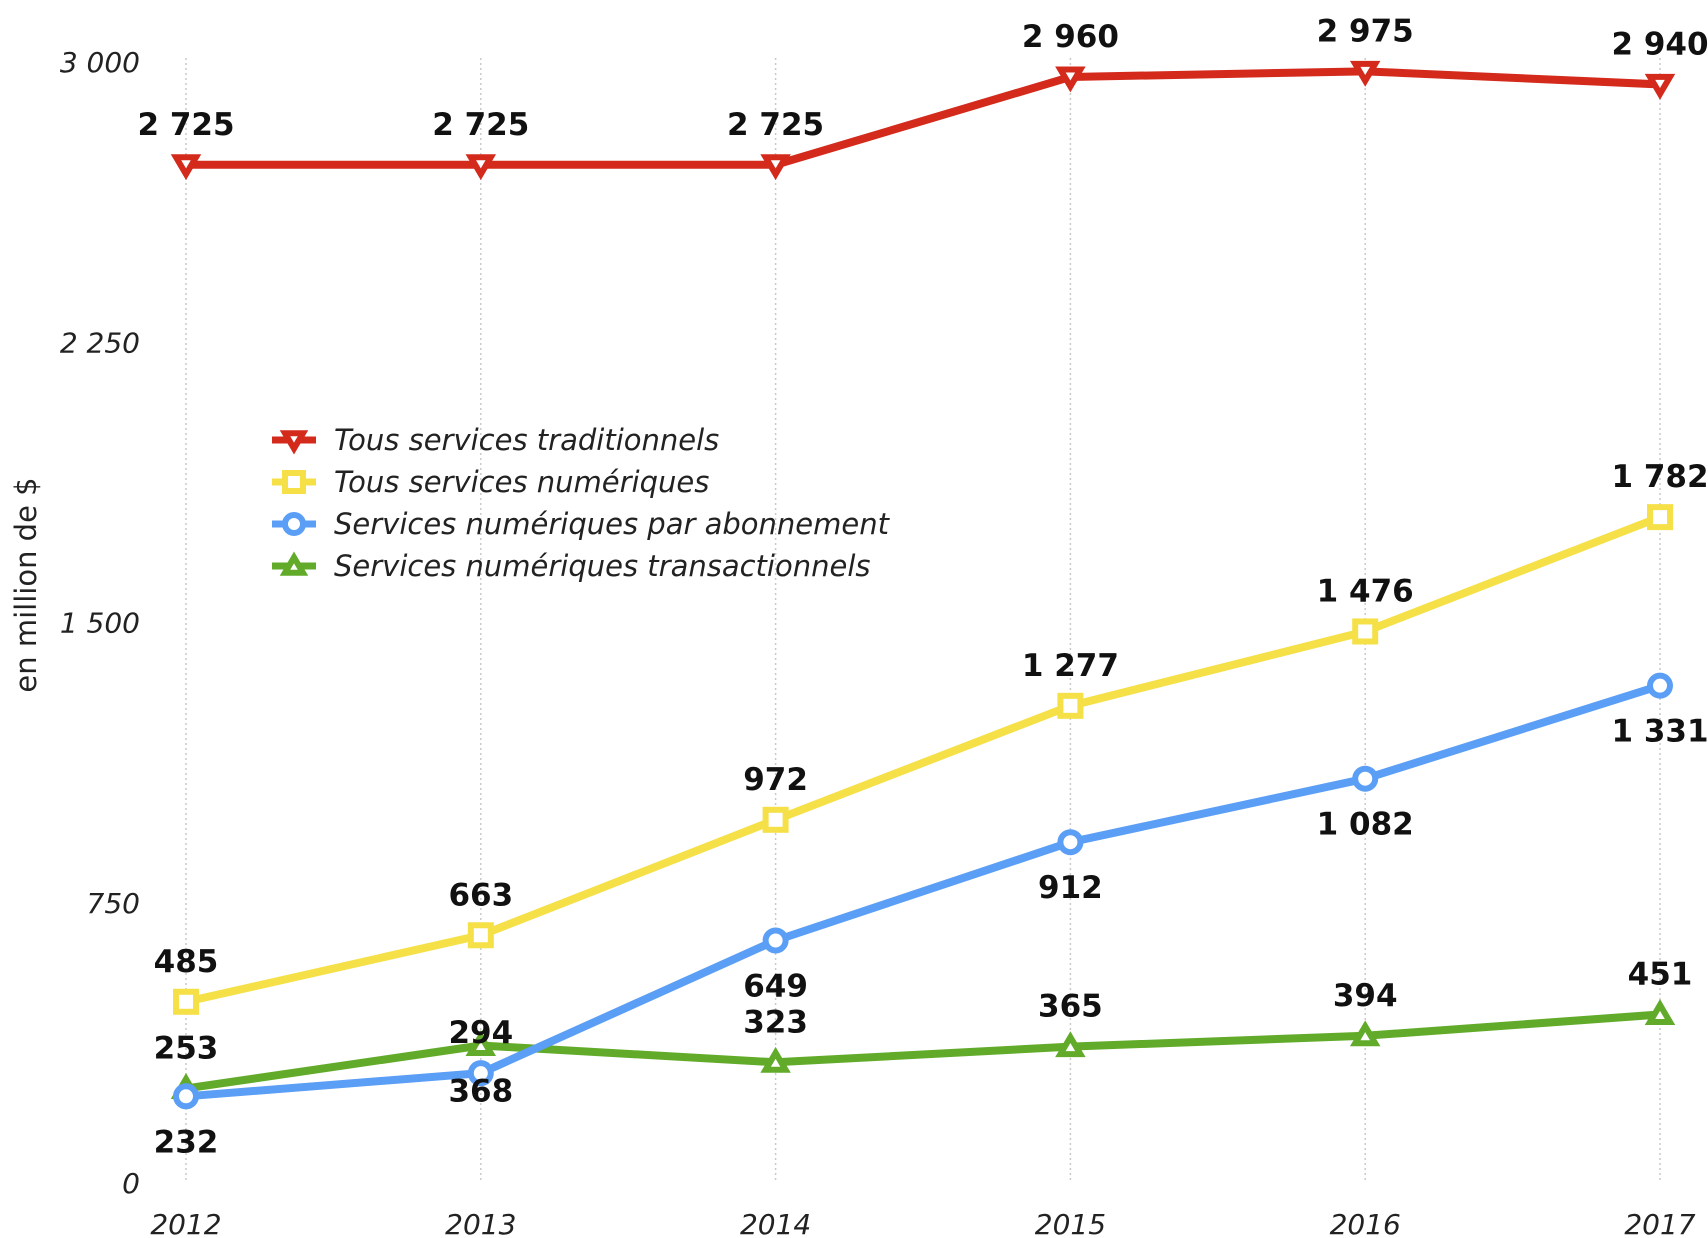  Describe the element at coordinates (1365, 825) in the screenshot. I see `data-label: 1 082` at that location.